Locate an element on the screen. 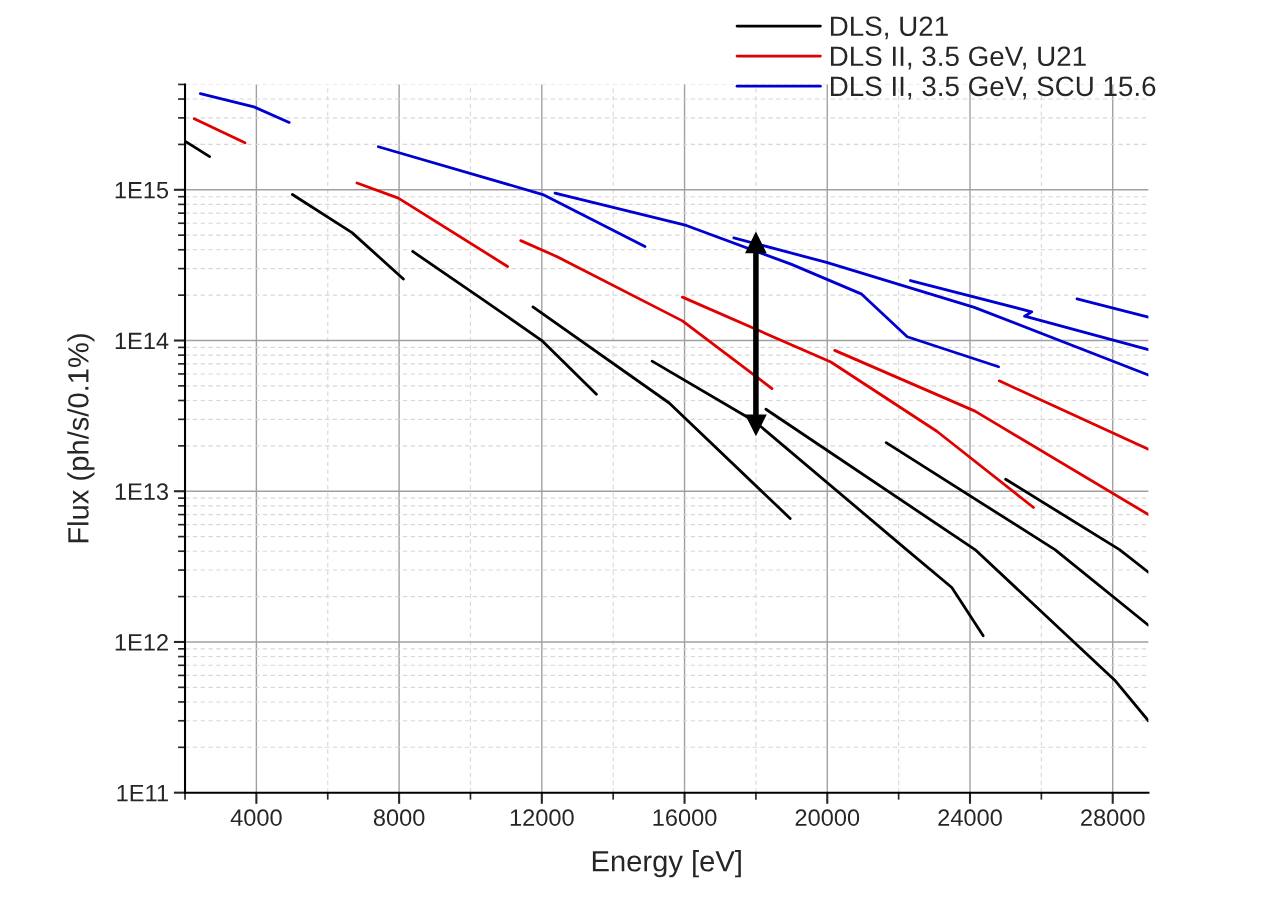 Image resolution: width=1276 pixels, height=908 pixels. legend-label: DLS II, 3.5 GeV, U21 is located at coordinates (958, 58).